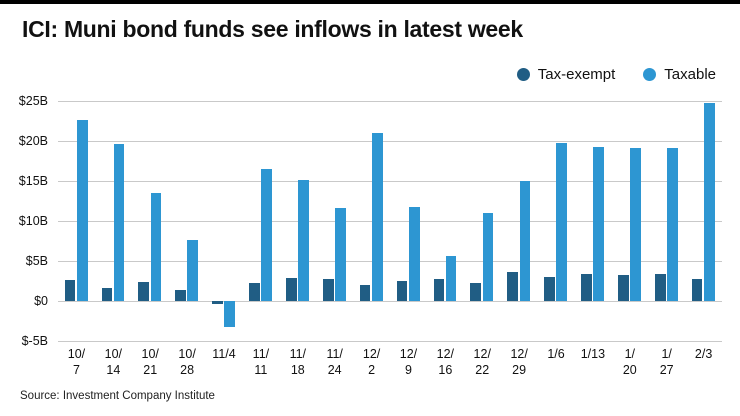 The height and width of the screenshot is (416, 740). Describe the element at coordinates (408, 369) in the screenshot. I see `x-tick-line: 9` at that location.